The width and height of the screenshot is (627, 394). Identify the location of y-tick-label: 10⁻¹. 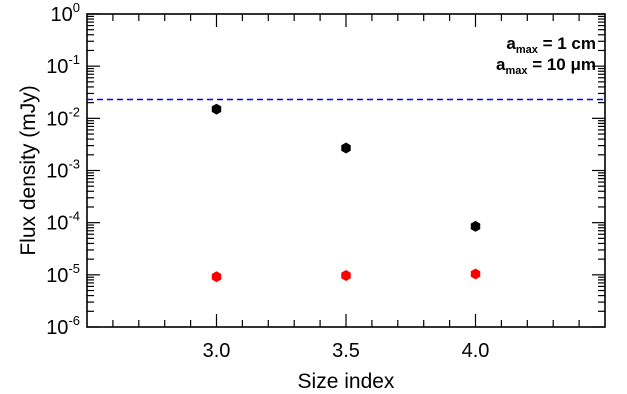
(63, 65).